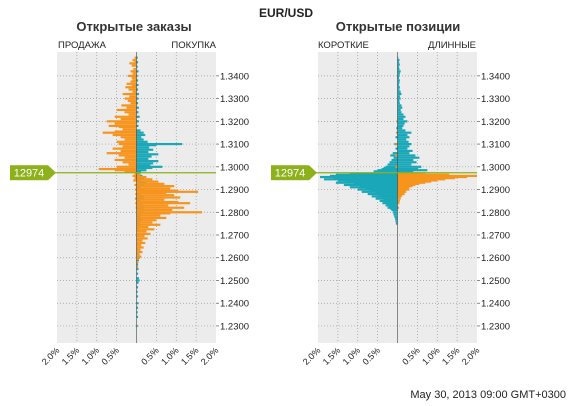 Image resolution: width=573 pixels, height=406 pixels. What do you see at coordinates (452, 45) in the screenshot?
I see `long-axis-label: ДЛИННЫЕ` at bounding box center [452, 45].